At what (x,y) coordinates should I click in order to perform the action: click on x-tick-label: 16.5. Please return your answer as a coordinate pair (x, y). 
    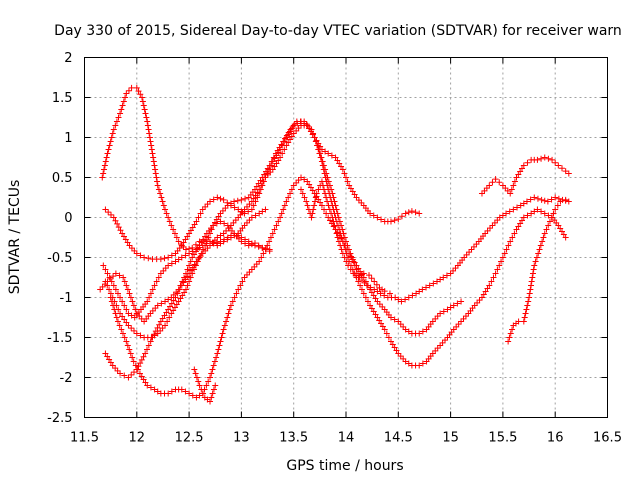
    Looking at the image, I should click on (607, 438).